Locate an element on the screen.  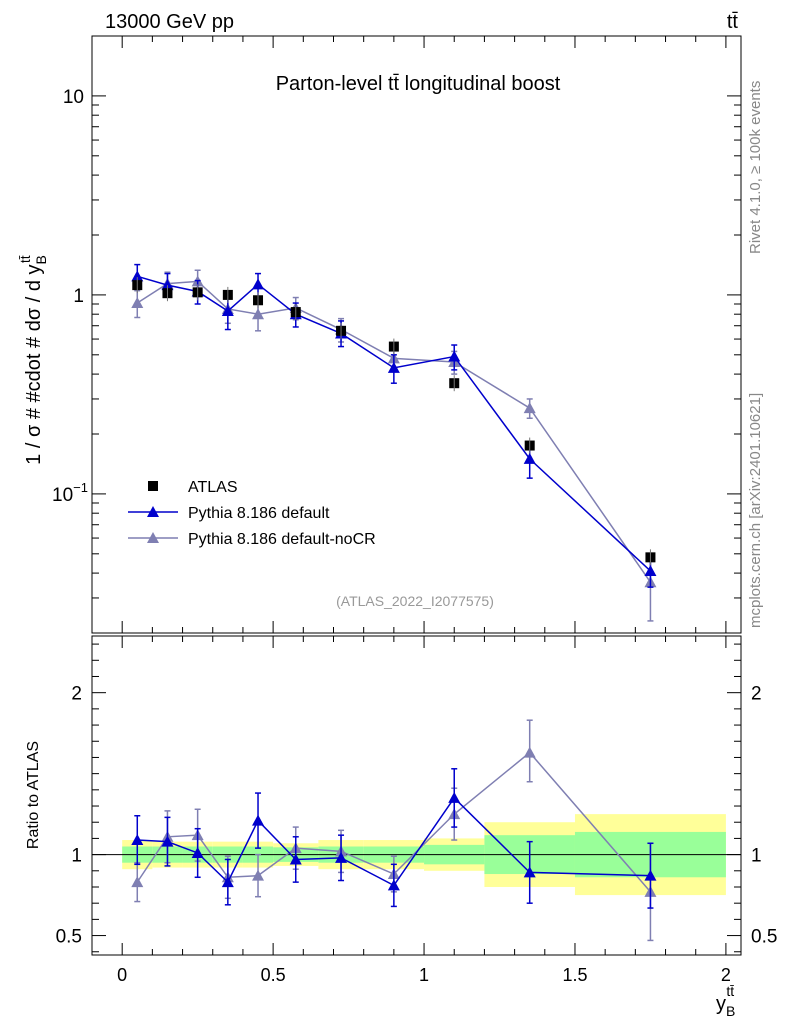
ratio-y-tick-label-right-2: 2 is located at coordinates (756, 694).